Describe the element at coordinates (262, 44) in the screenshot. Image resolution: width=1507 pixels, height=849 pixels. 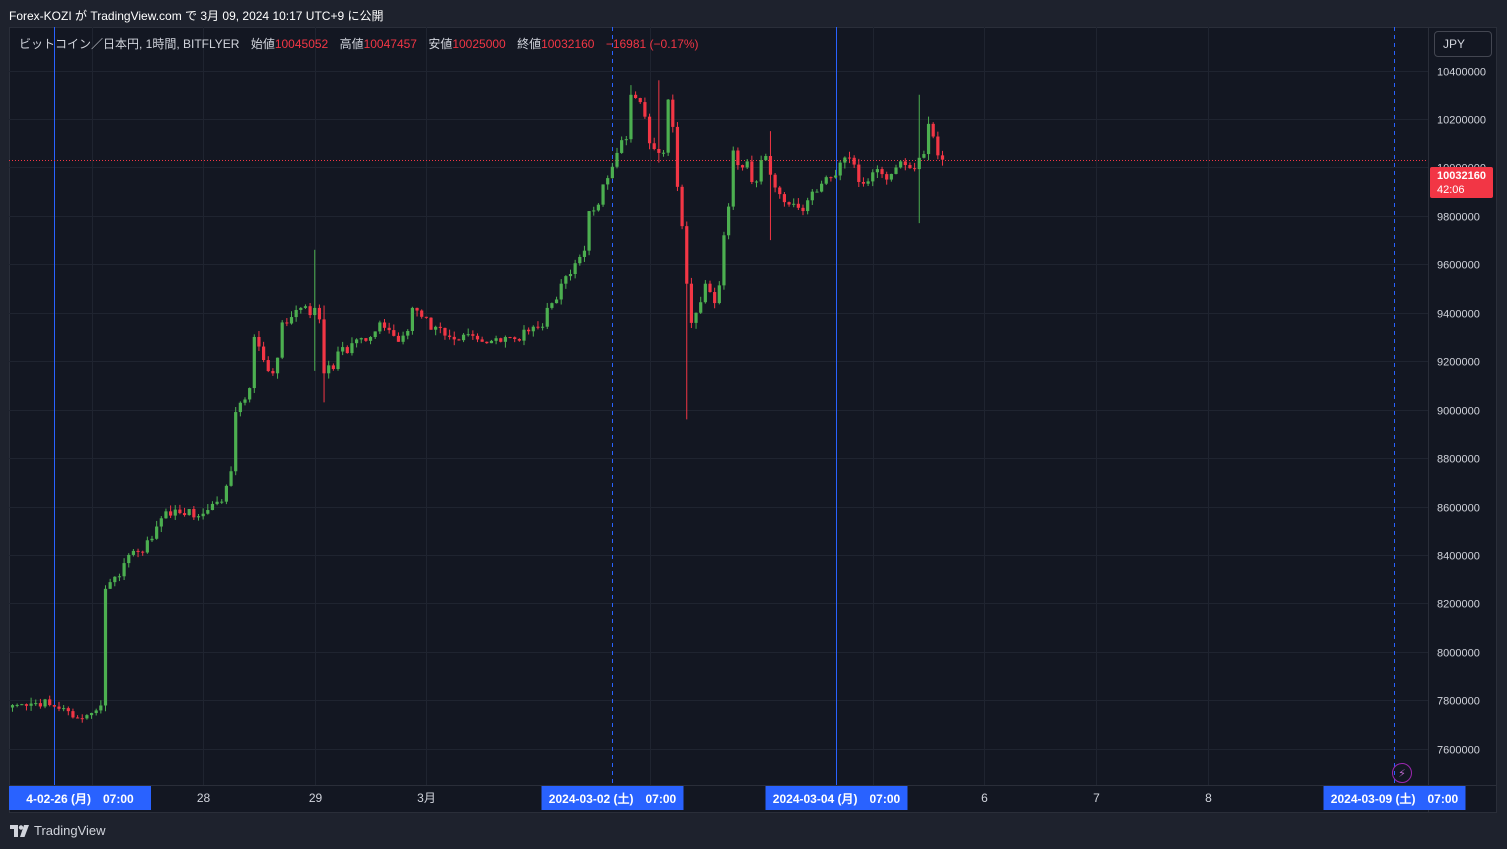
I see `open-label: 始値` at that location.